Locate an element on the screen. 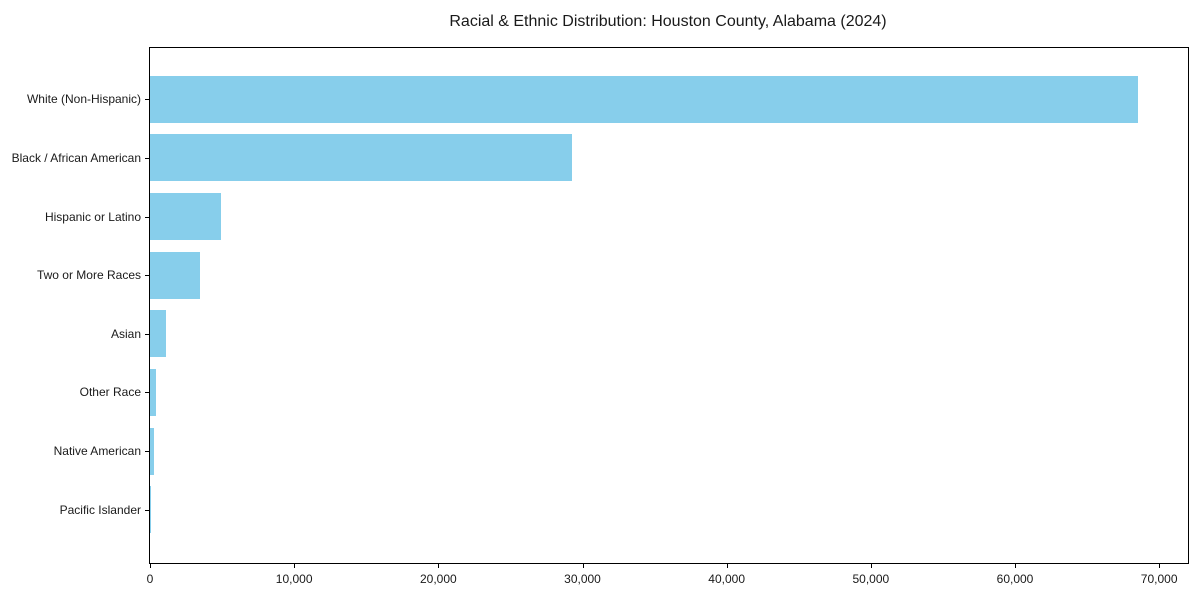 The height and width of the screenshot is (600, 1200). x-tick-label: 30,000 is located at coordinates (582, 579).